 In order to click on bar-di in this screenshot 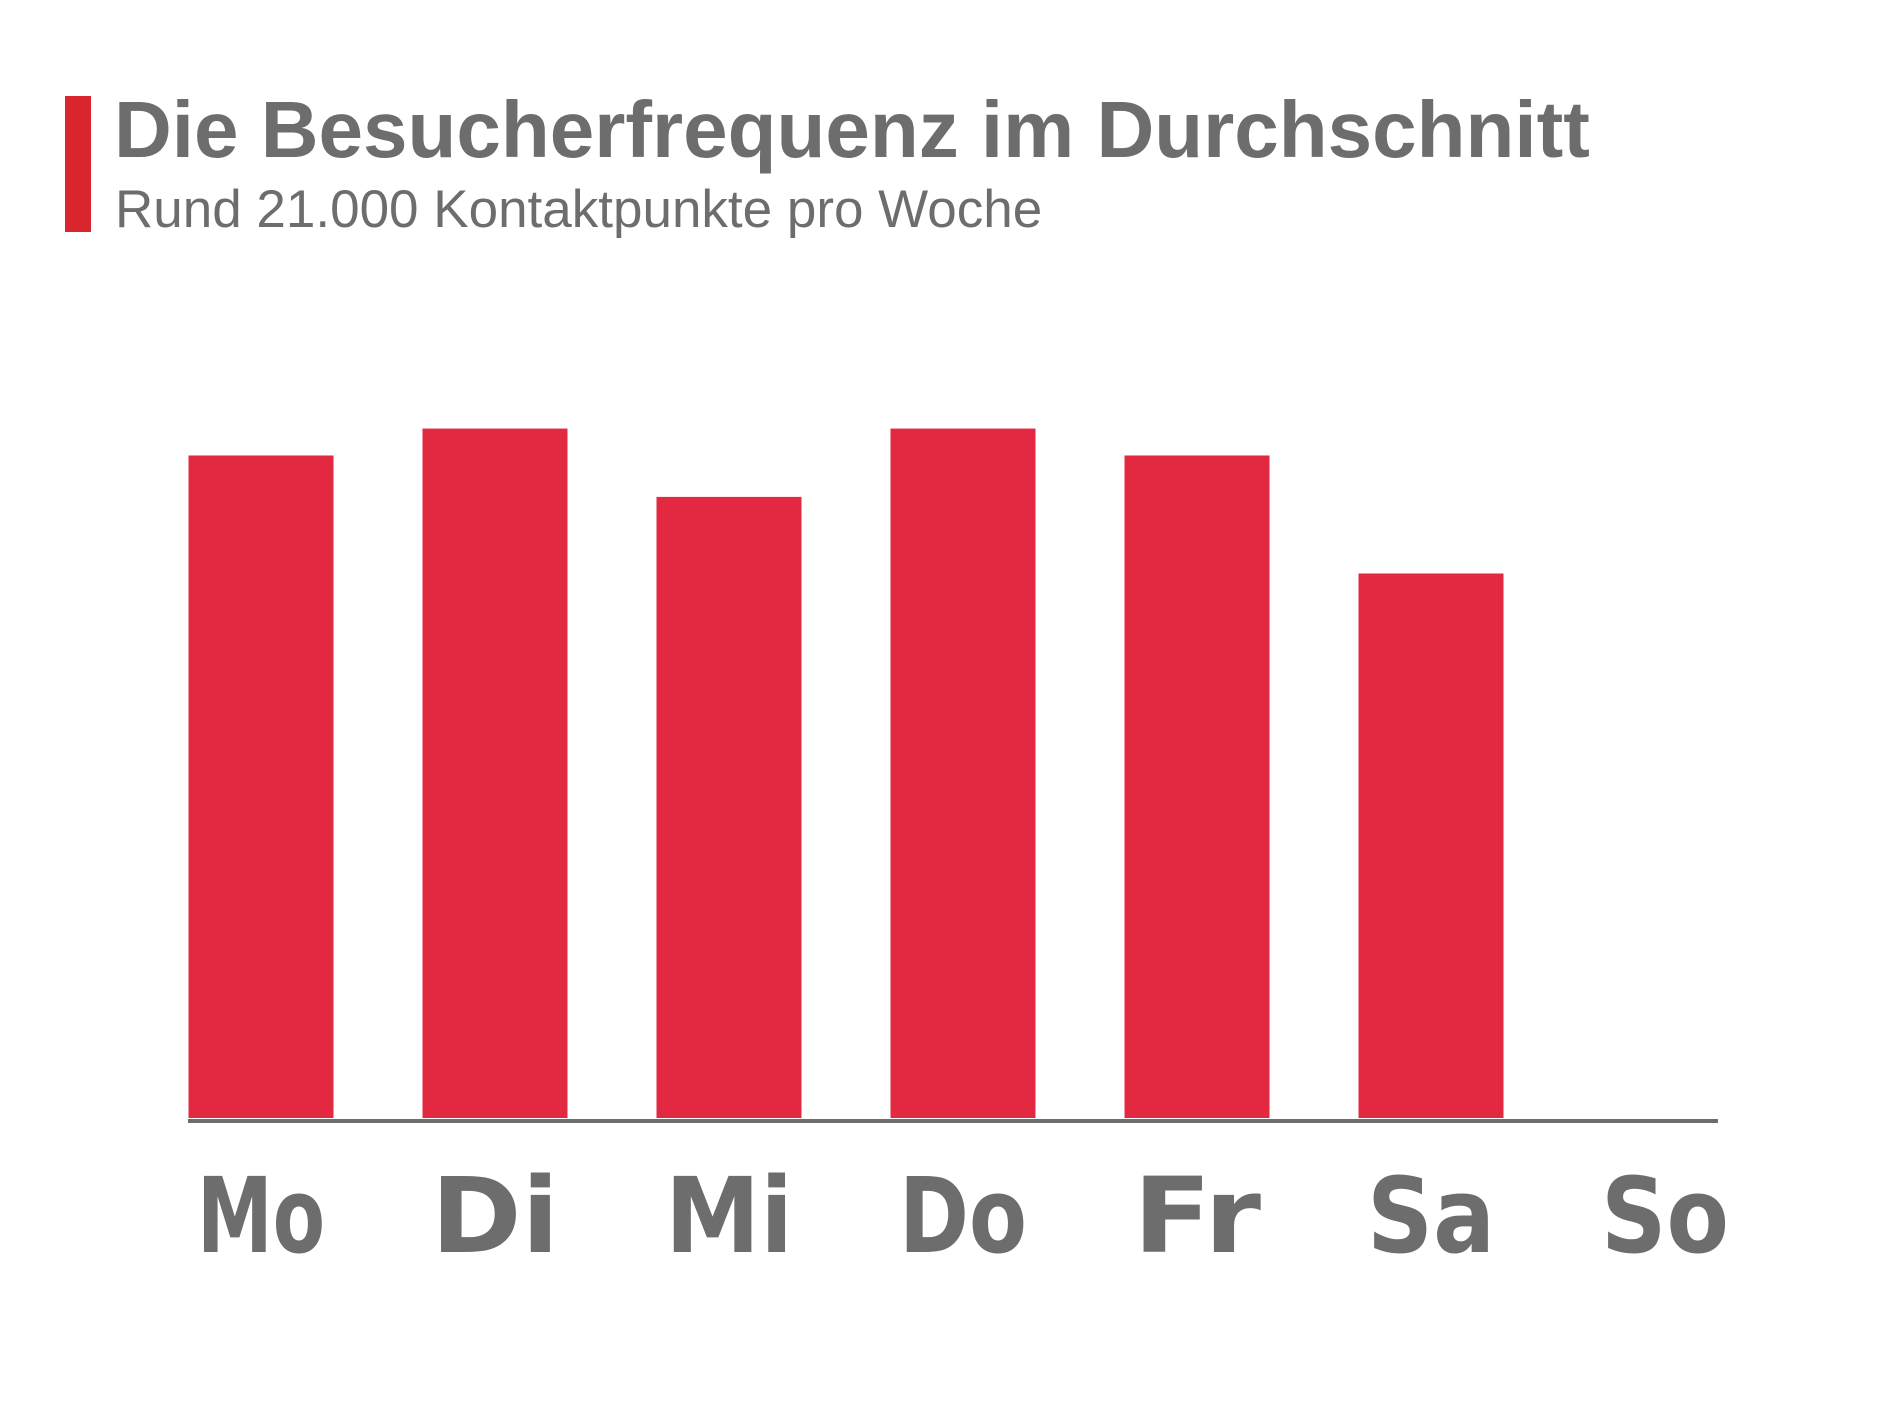, I will do `click(495, 773)`.